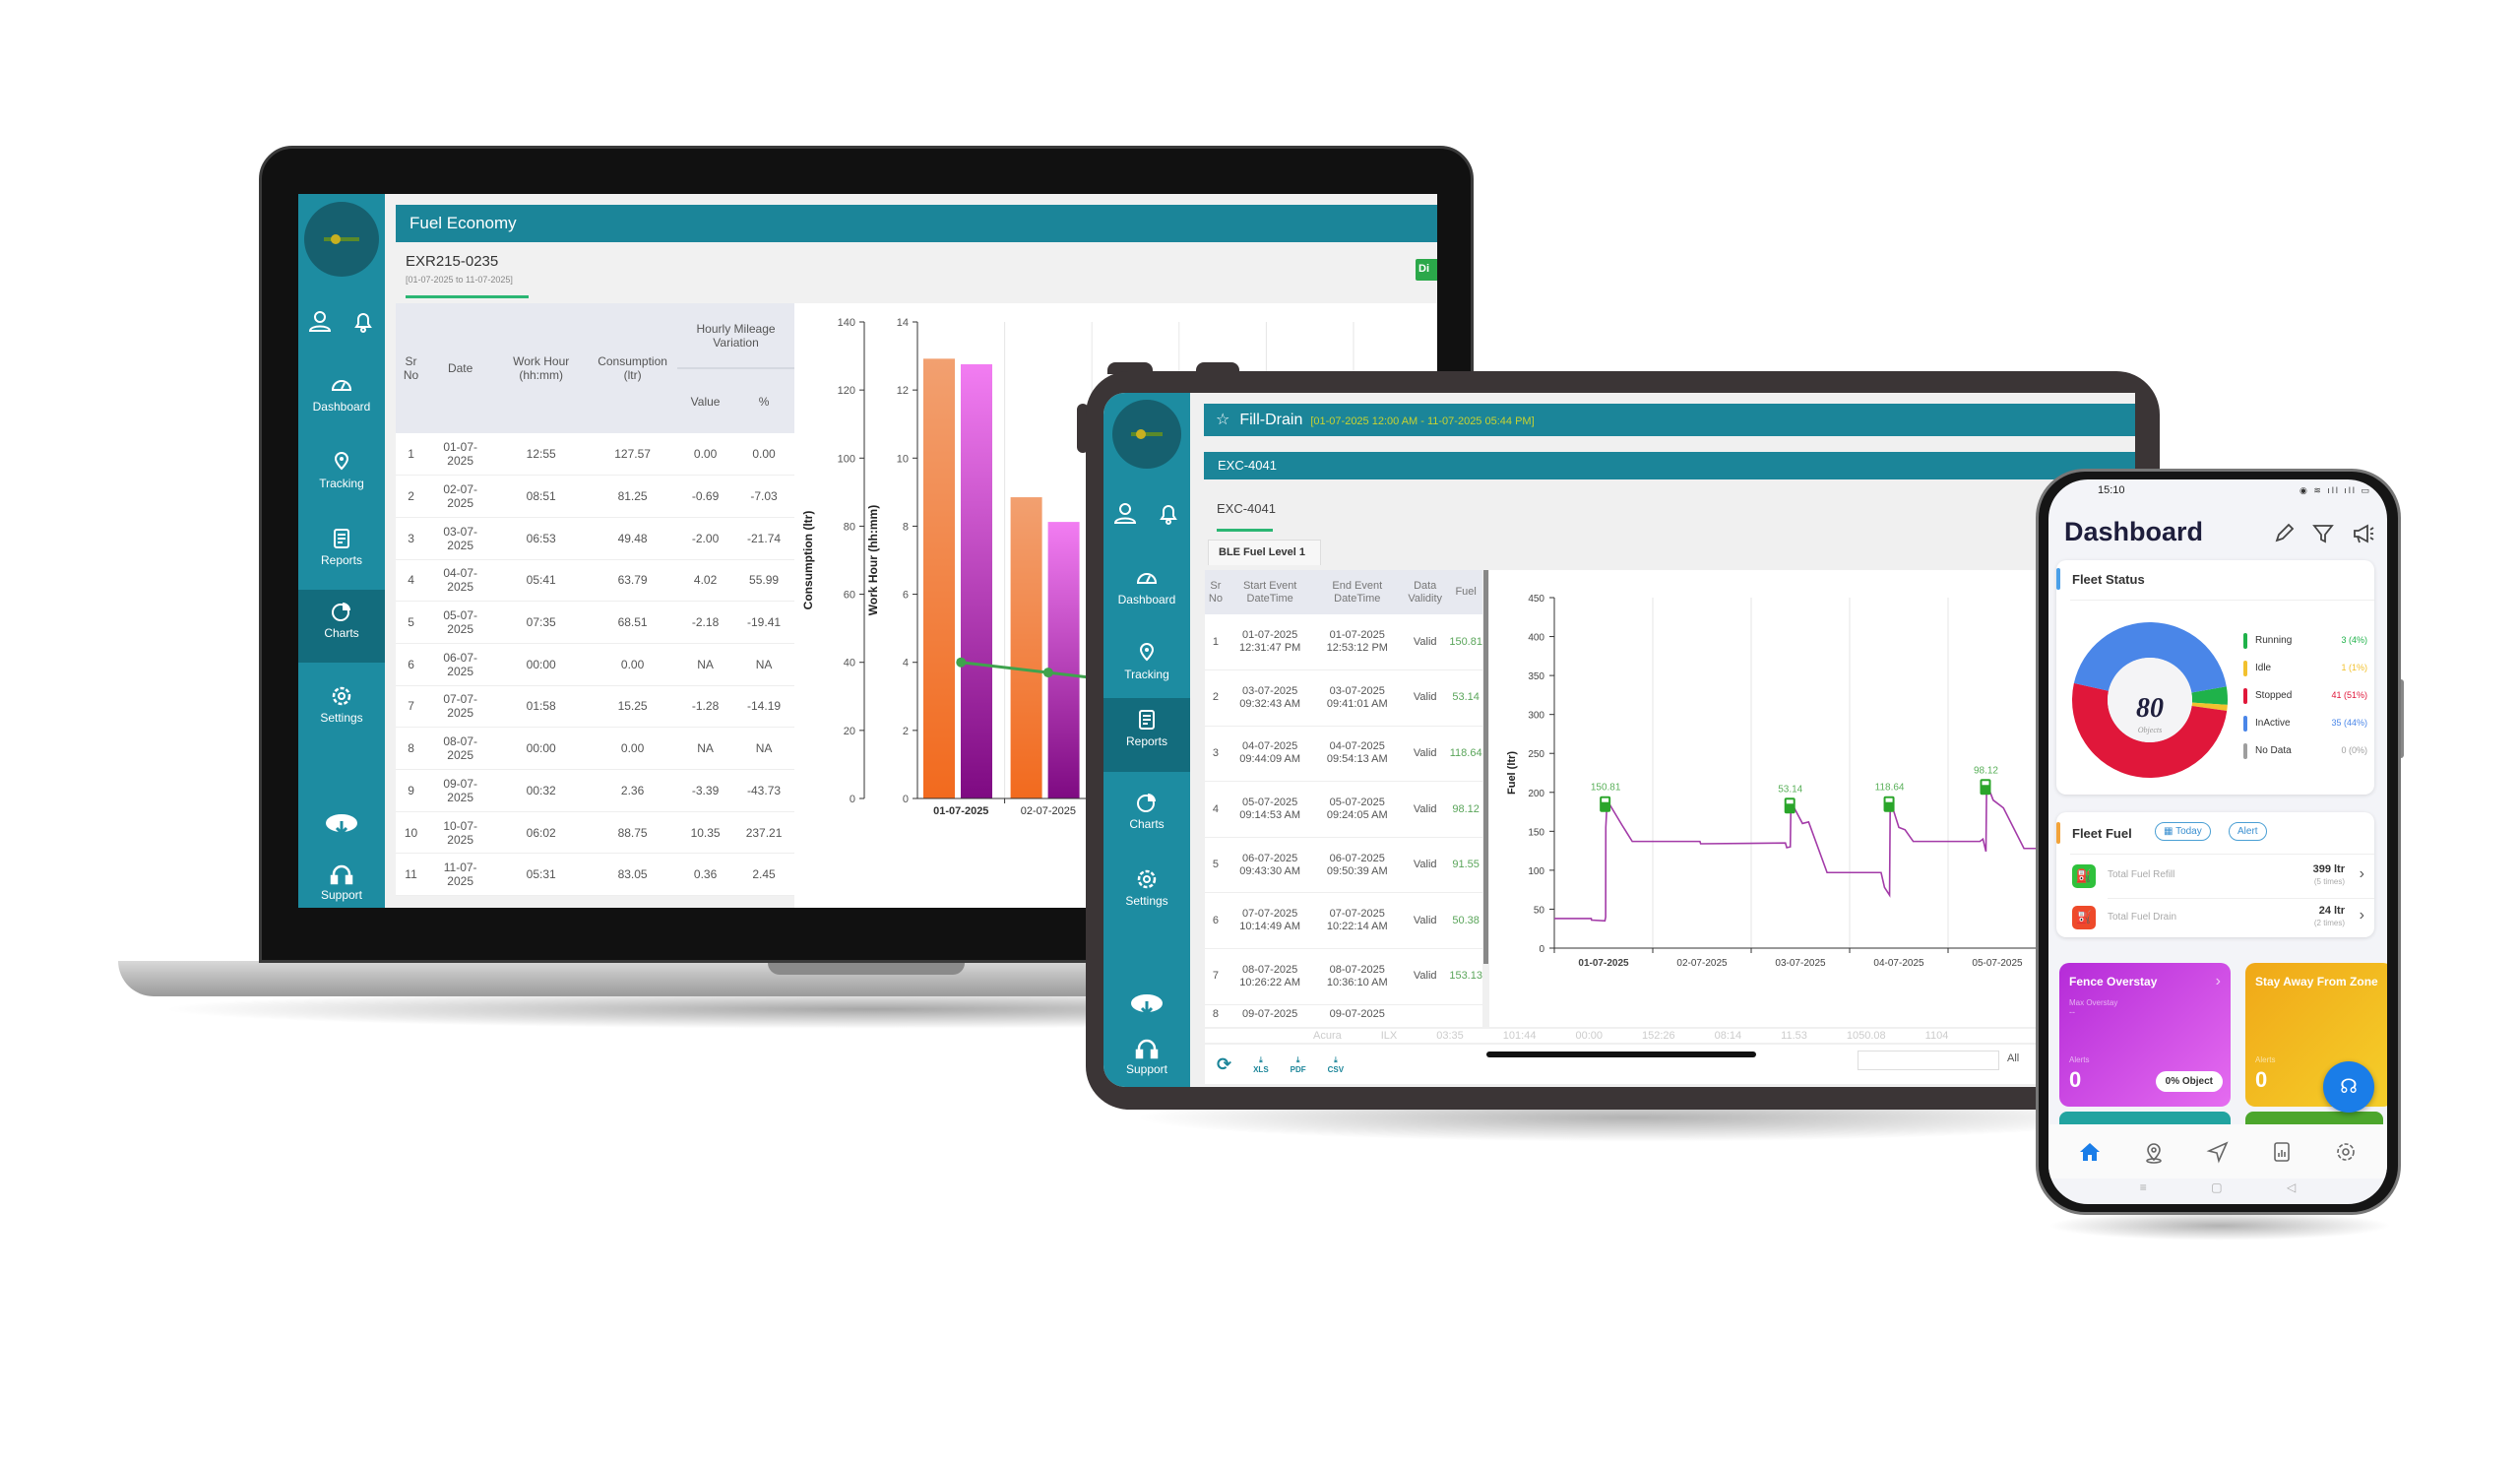 Image resolution: width=2520 pixels, height=1466 pixels. I want to click on vehicle-tab: EXR215-0235, so click(452, 262).